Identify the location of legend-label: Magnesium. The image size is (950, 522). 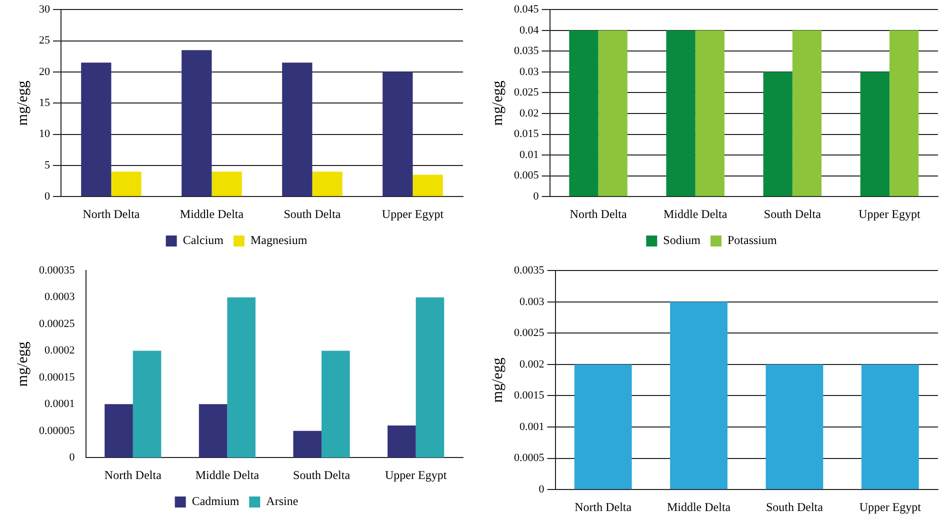
(279, 240).